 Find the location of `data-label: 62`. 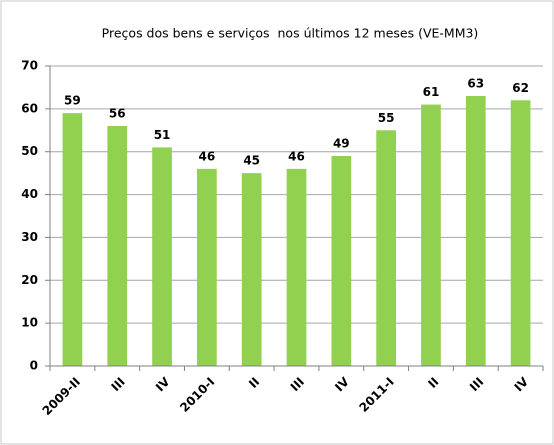

data-label: 62 is located at coordinates (520, 88).